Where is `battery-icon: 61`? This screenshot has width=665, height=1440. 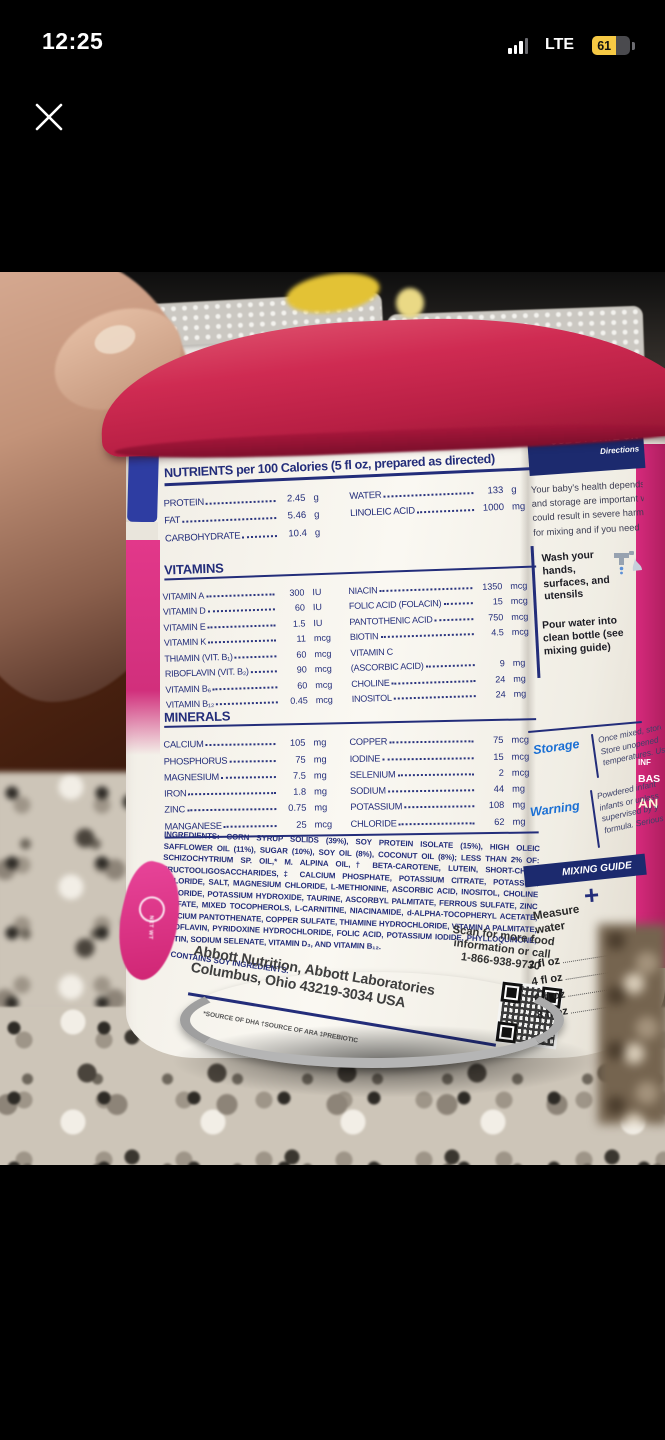 battery-icon: 61 is located at coordinates (611, 45).